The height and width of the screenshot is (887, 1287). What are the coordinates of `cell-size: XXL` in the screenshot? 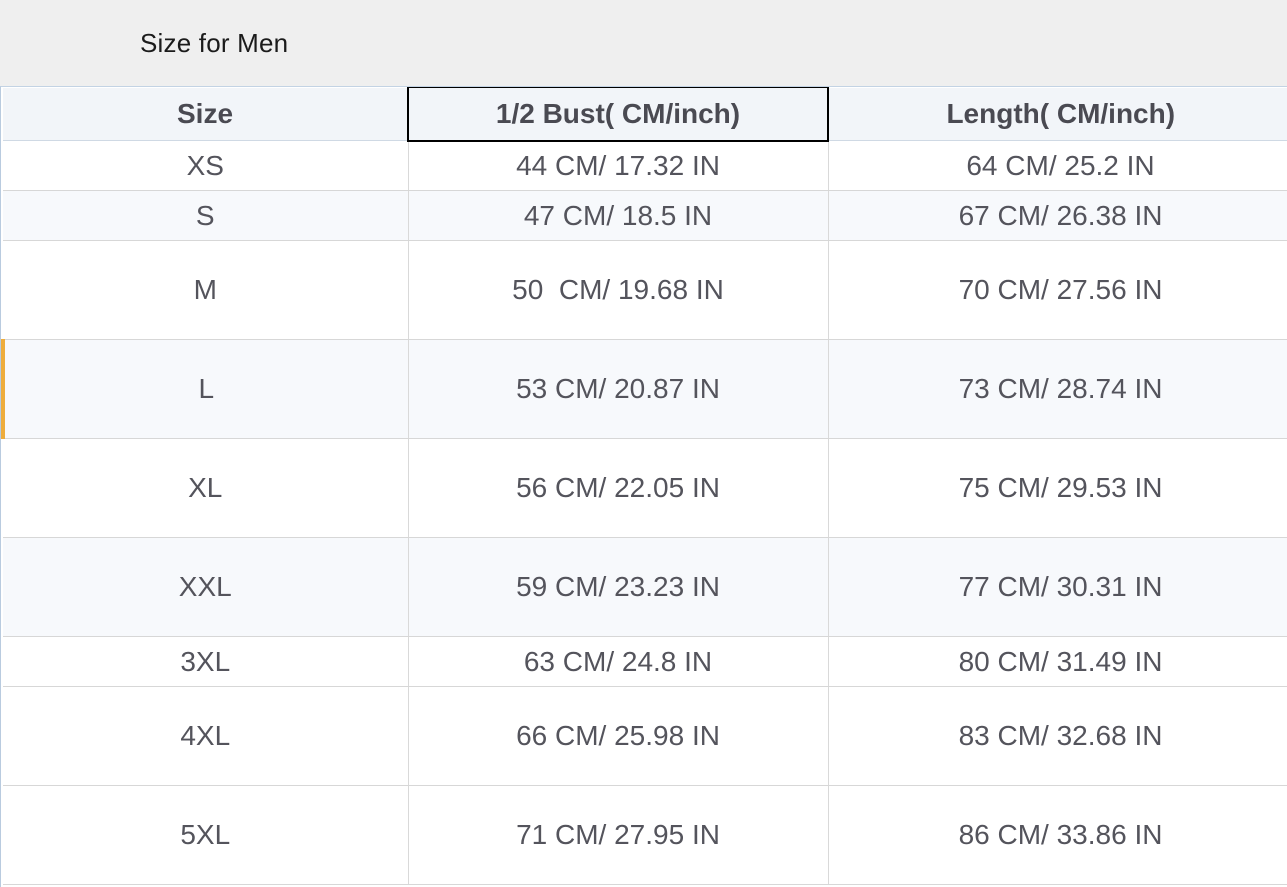 It's located at (206, 587).